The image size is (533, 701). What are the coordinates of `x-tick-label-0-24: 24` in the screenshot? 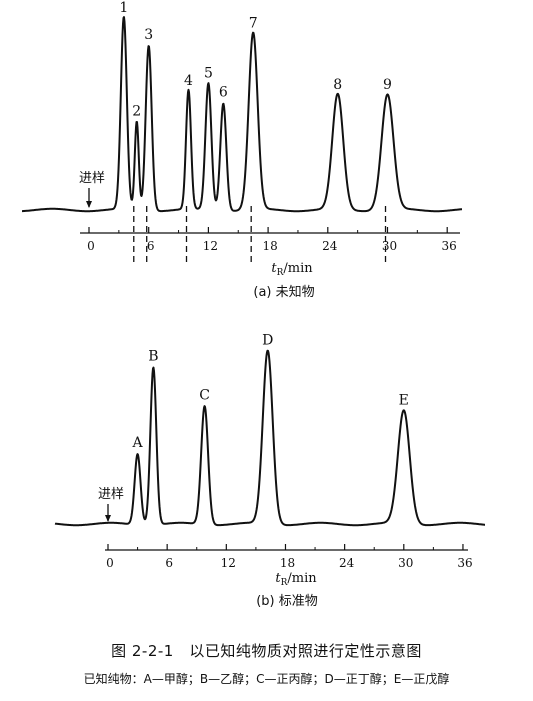 It's located at (330, 246).